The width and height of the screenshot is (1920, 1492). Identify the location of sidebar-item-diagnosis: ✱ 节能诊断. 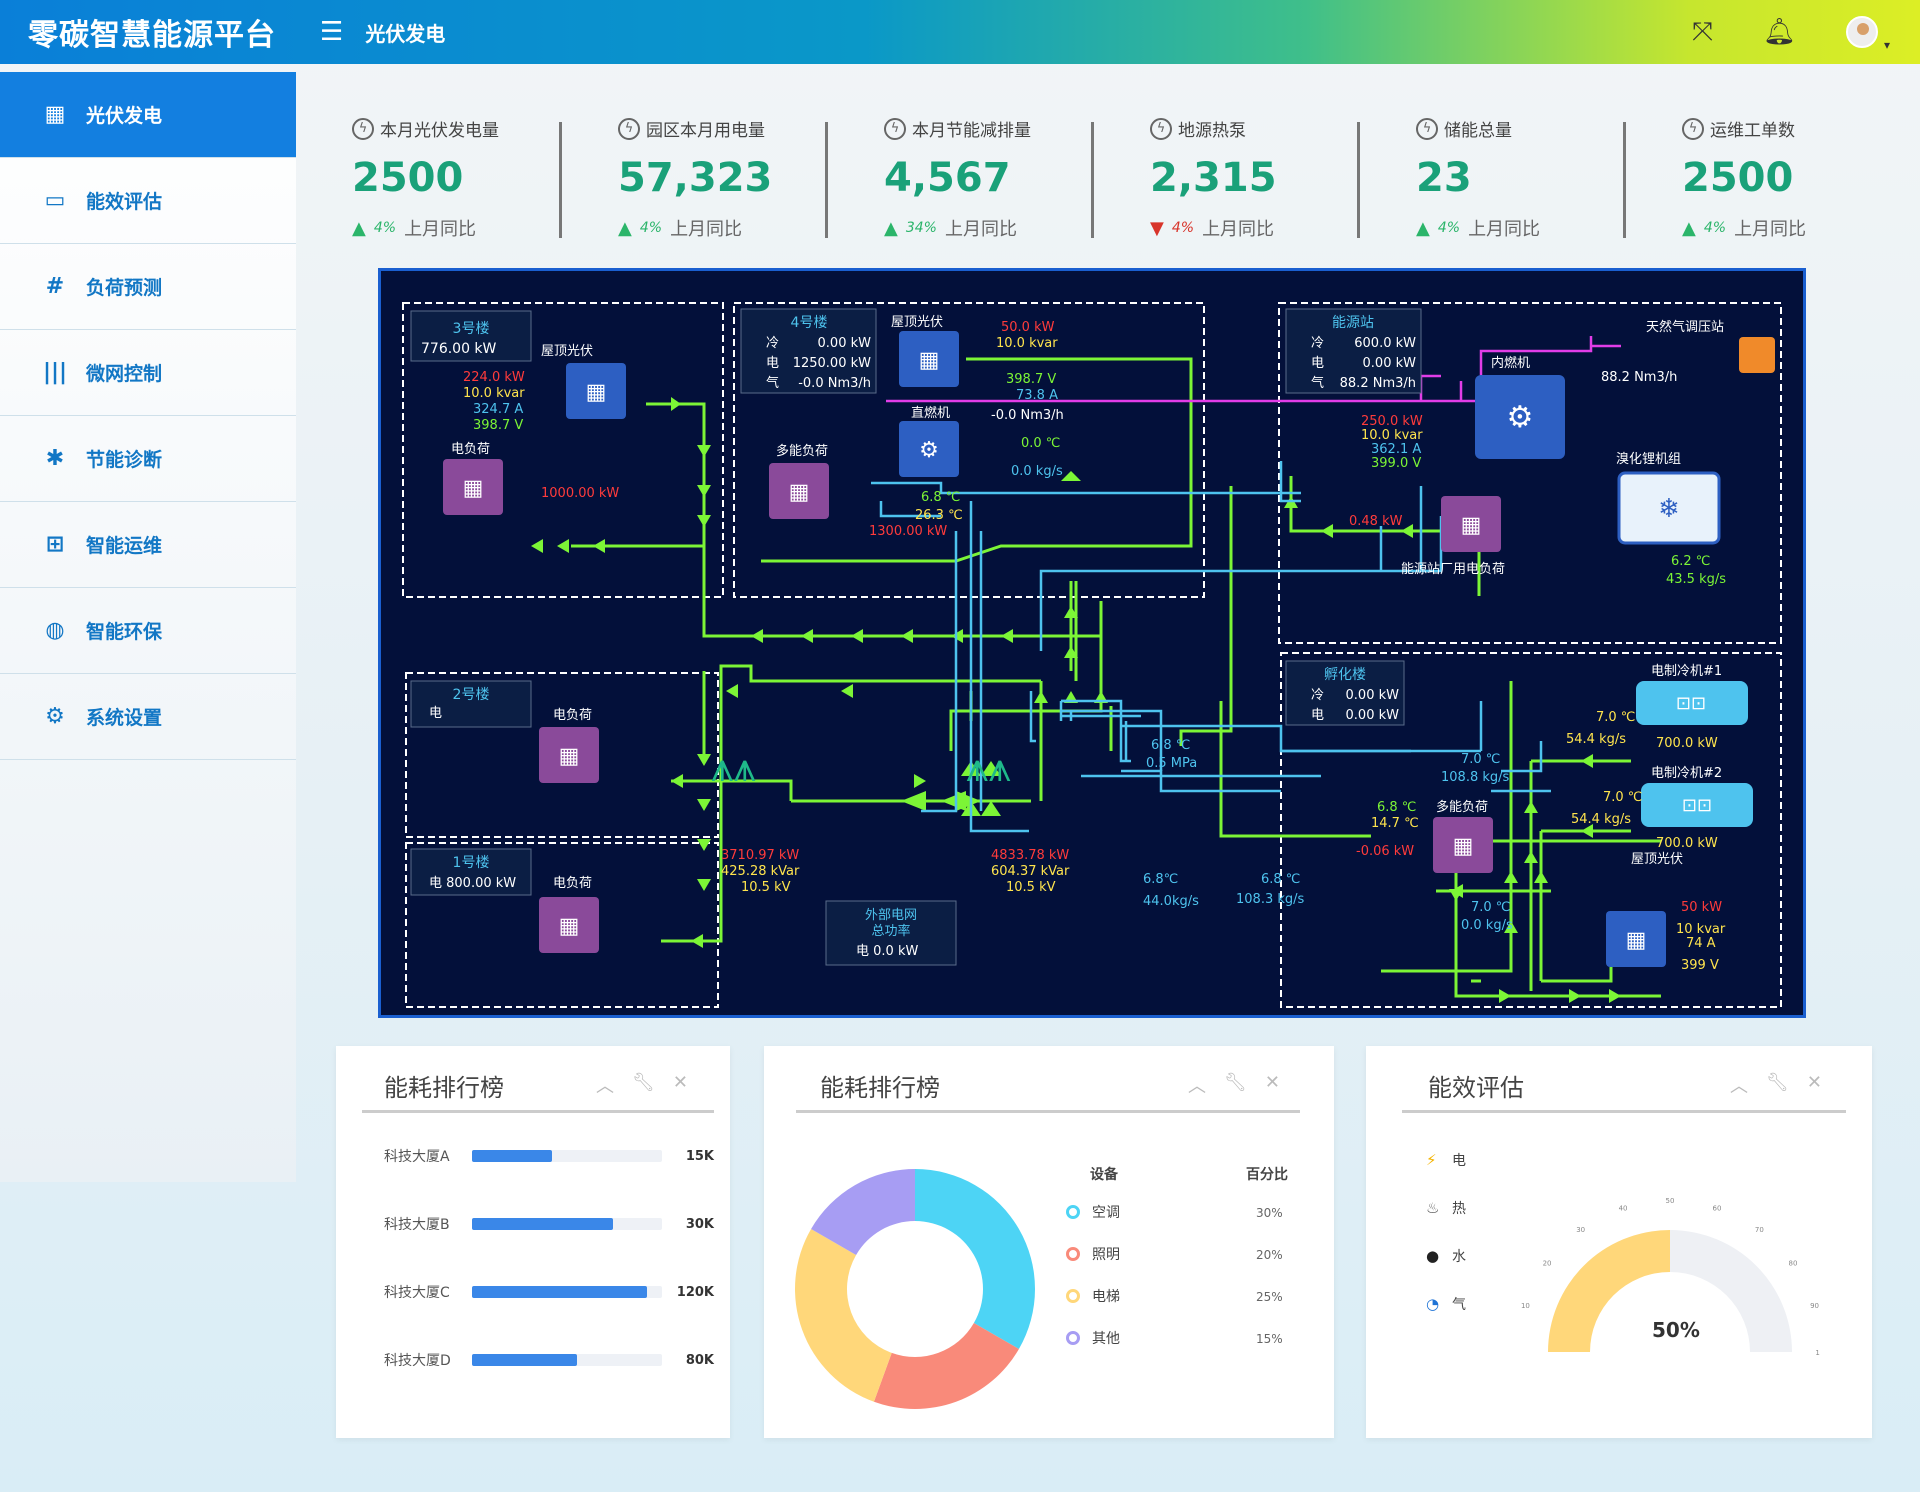
(148, 459).